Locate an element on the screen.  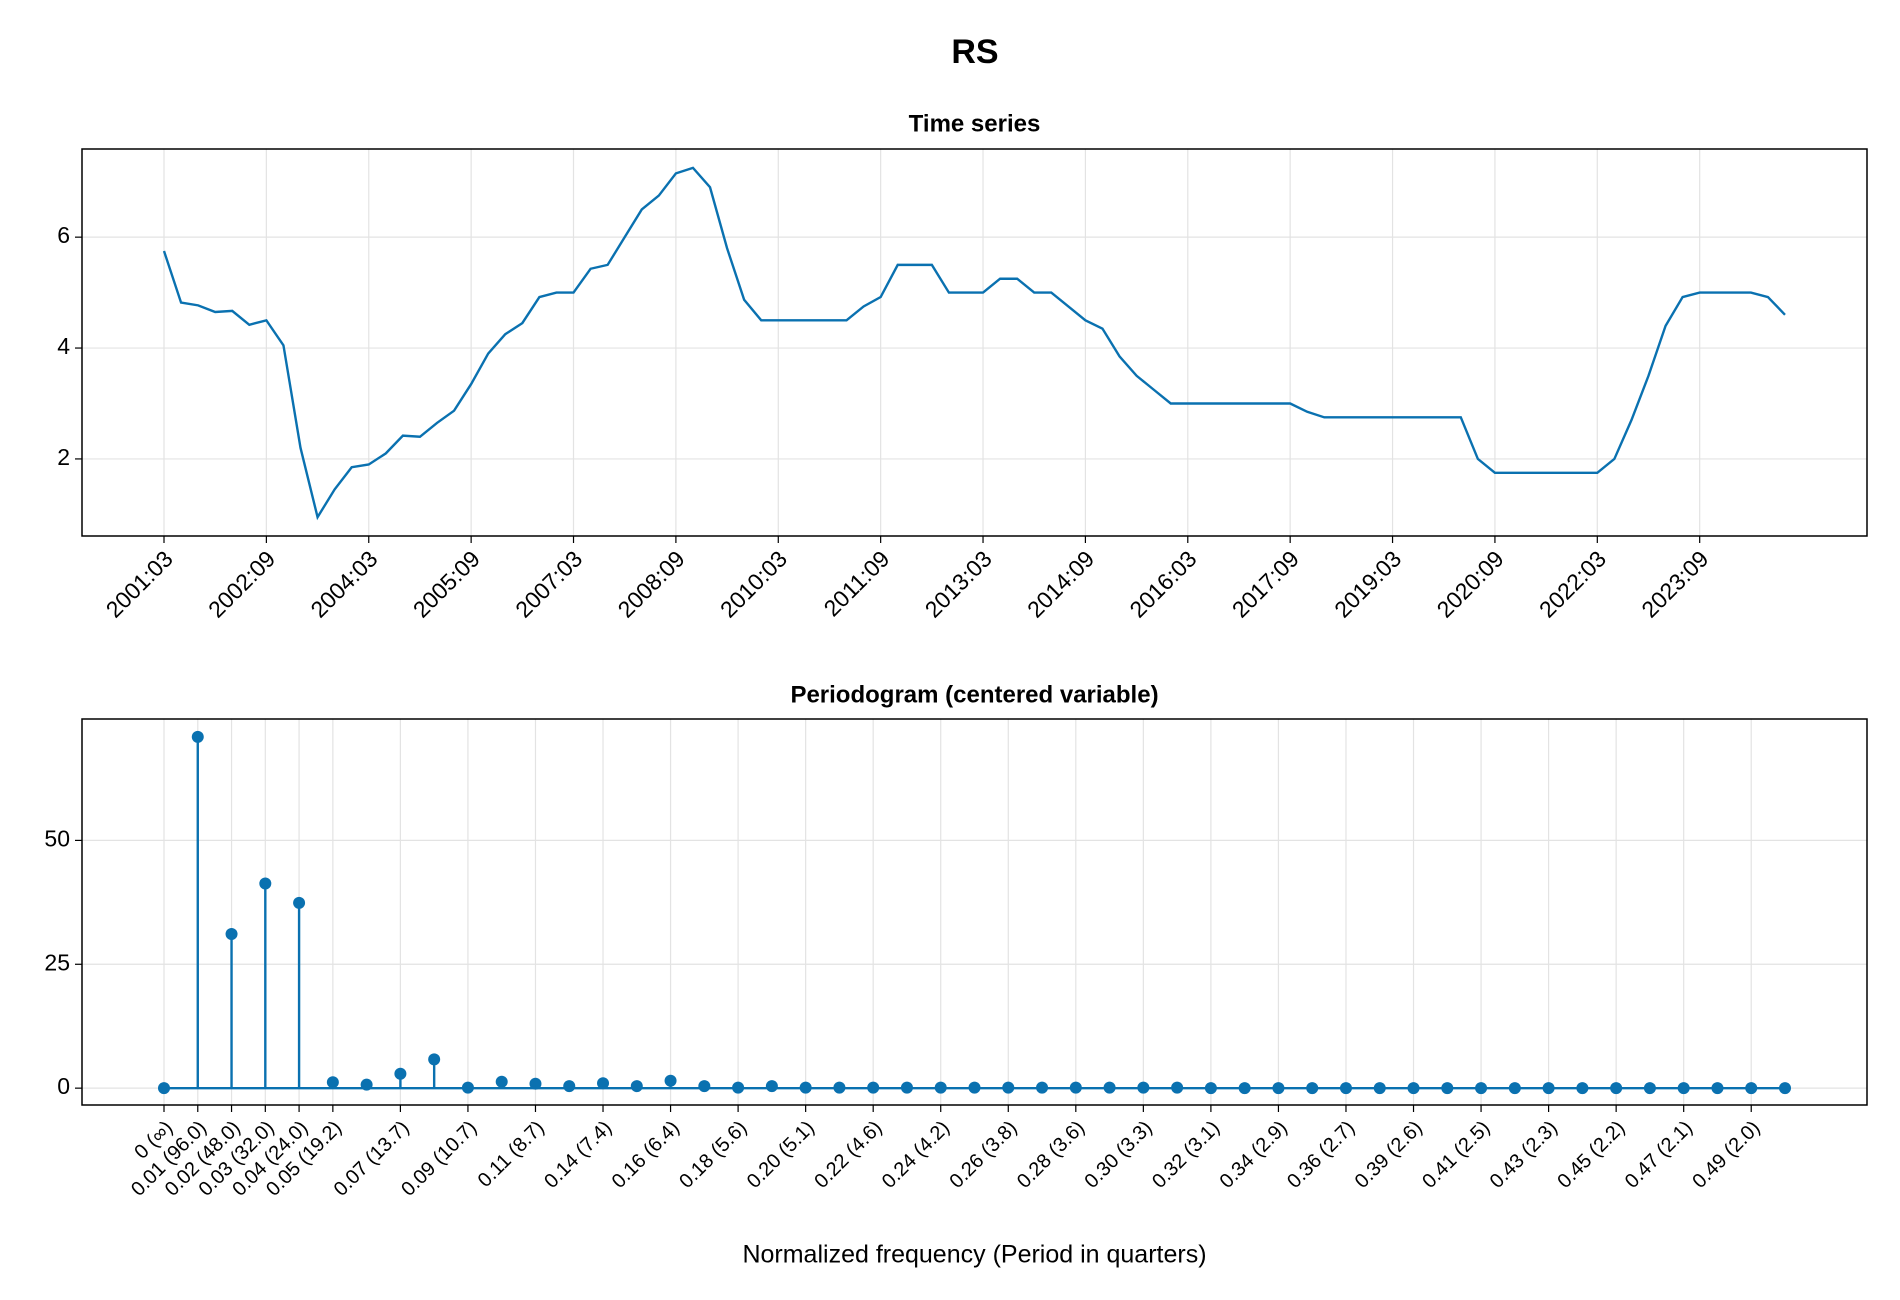
x-tick-label: 2004:03 is located at coordinates (343, 583).